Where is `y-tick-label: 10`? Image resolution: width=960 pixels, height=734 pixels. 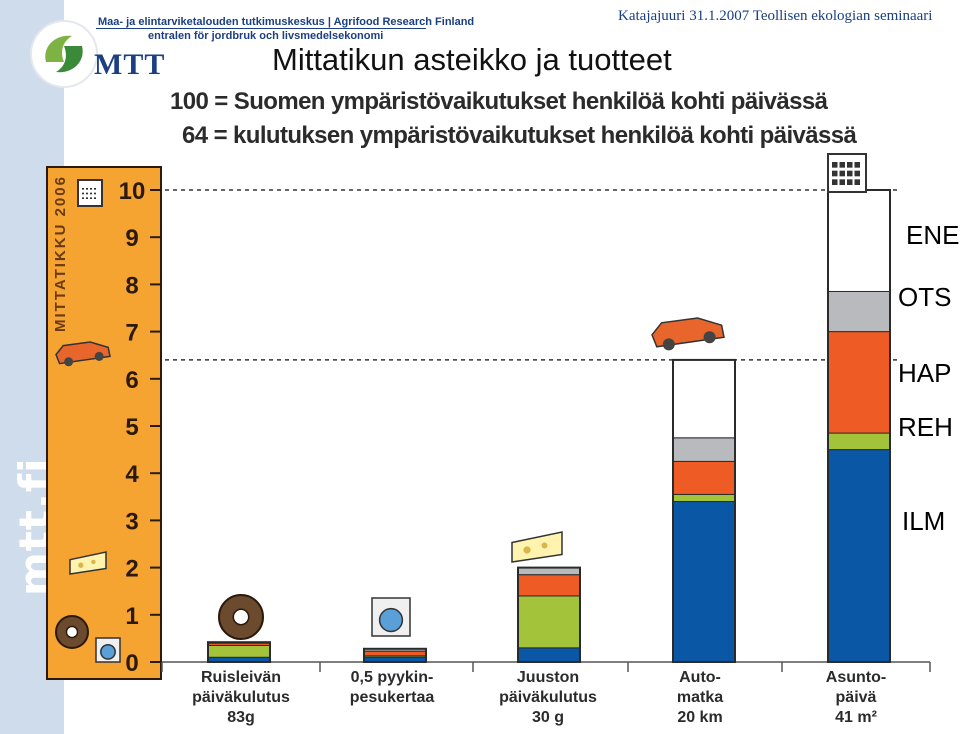
y-tick-label: 10 is located at coordinates (132, 191).